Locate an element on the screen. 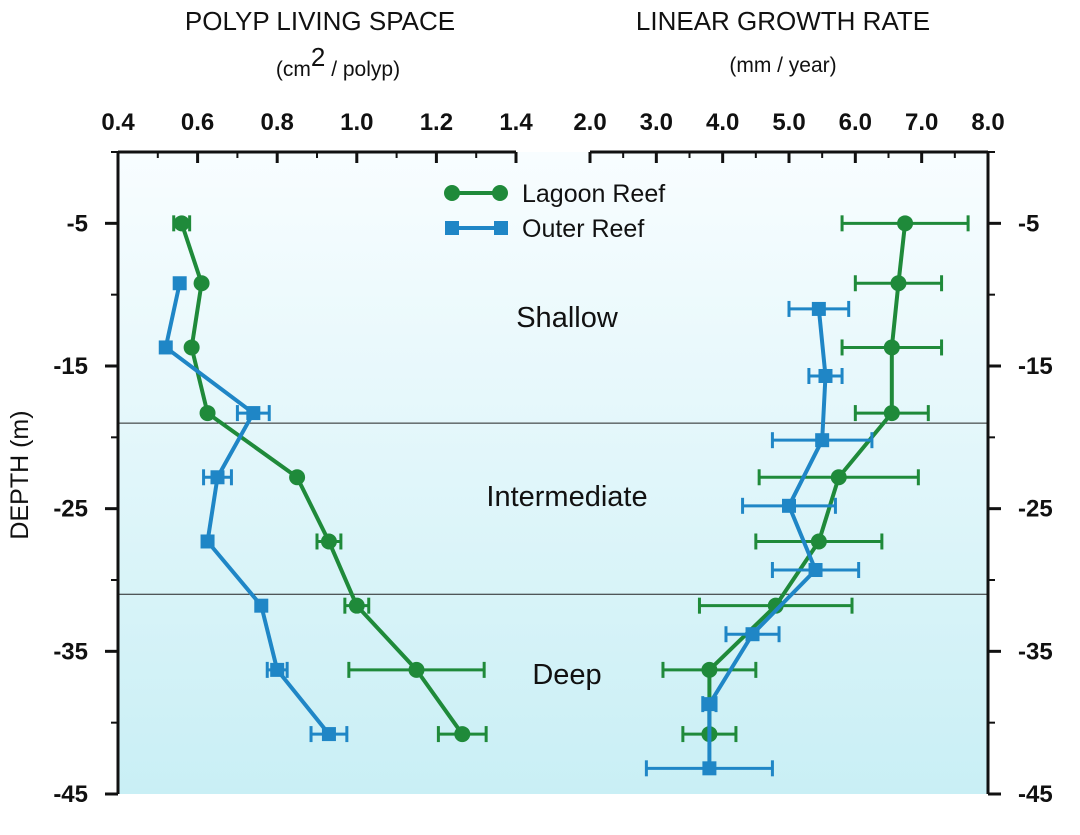 The height and width of the screenshot is (835, 1080). x-tick-label-left: 0.4 is located at coordinates (118, 122).